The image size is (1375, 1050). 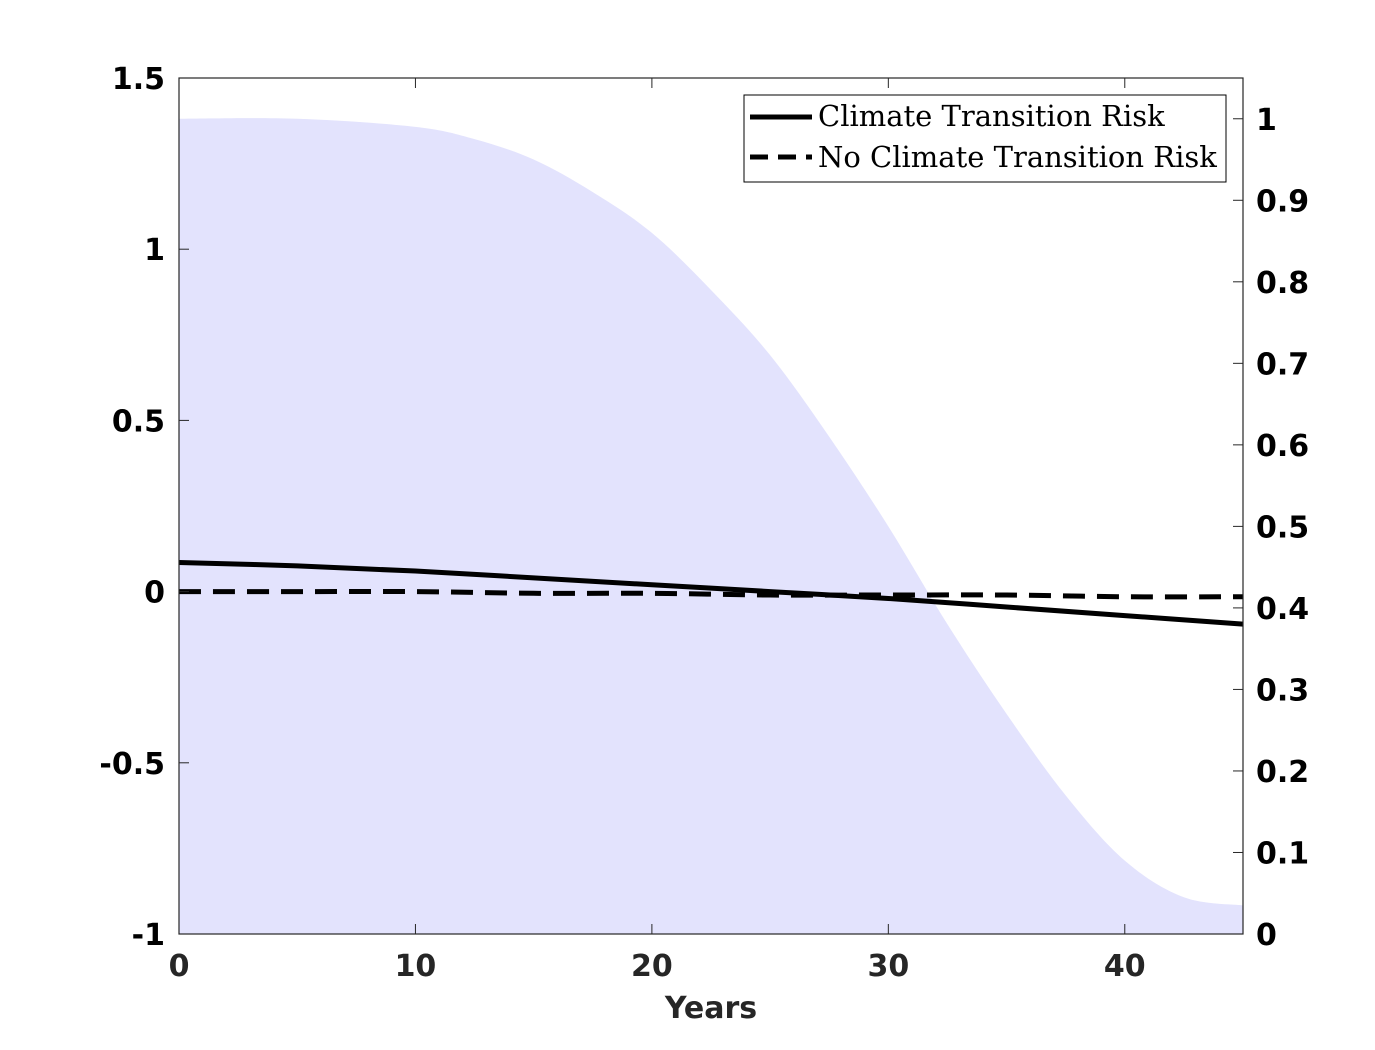 What do you see at coordinates (1266, 935) in the screenshot?
I see `y2-tick-label: 0` at bounding box center [1266, 935].